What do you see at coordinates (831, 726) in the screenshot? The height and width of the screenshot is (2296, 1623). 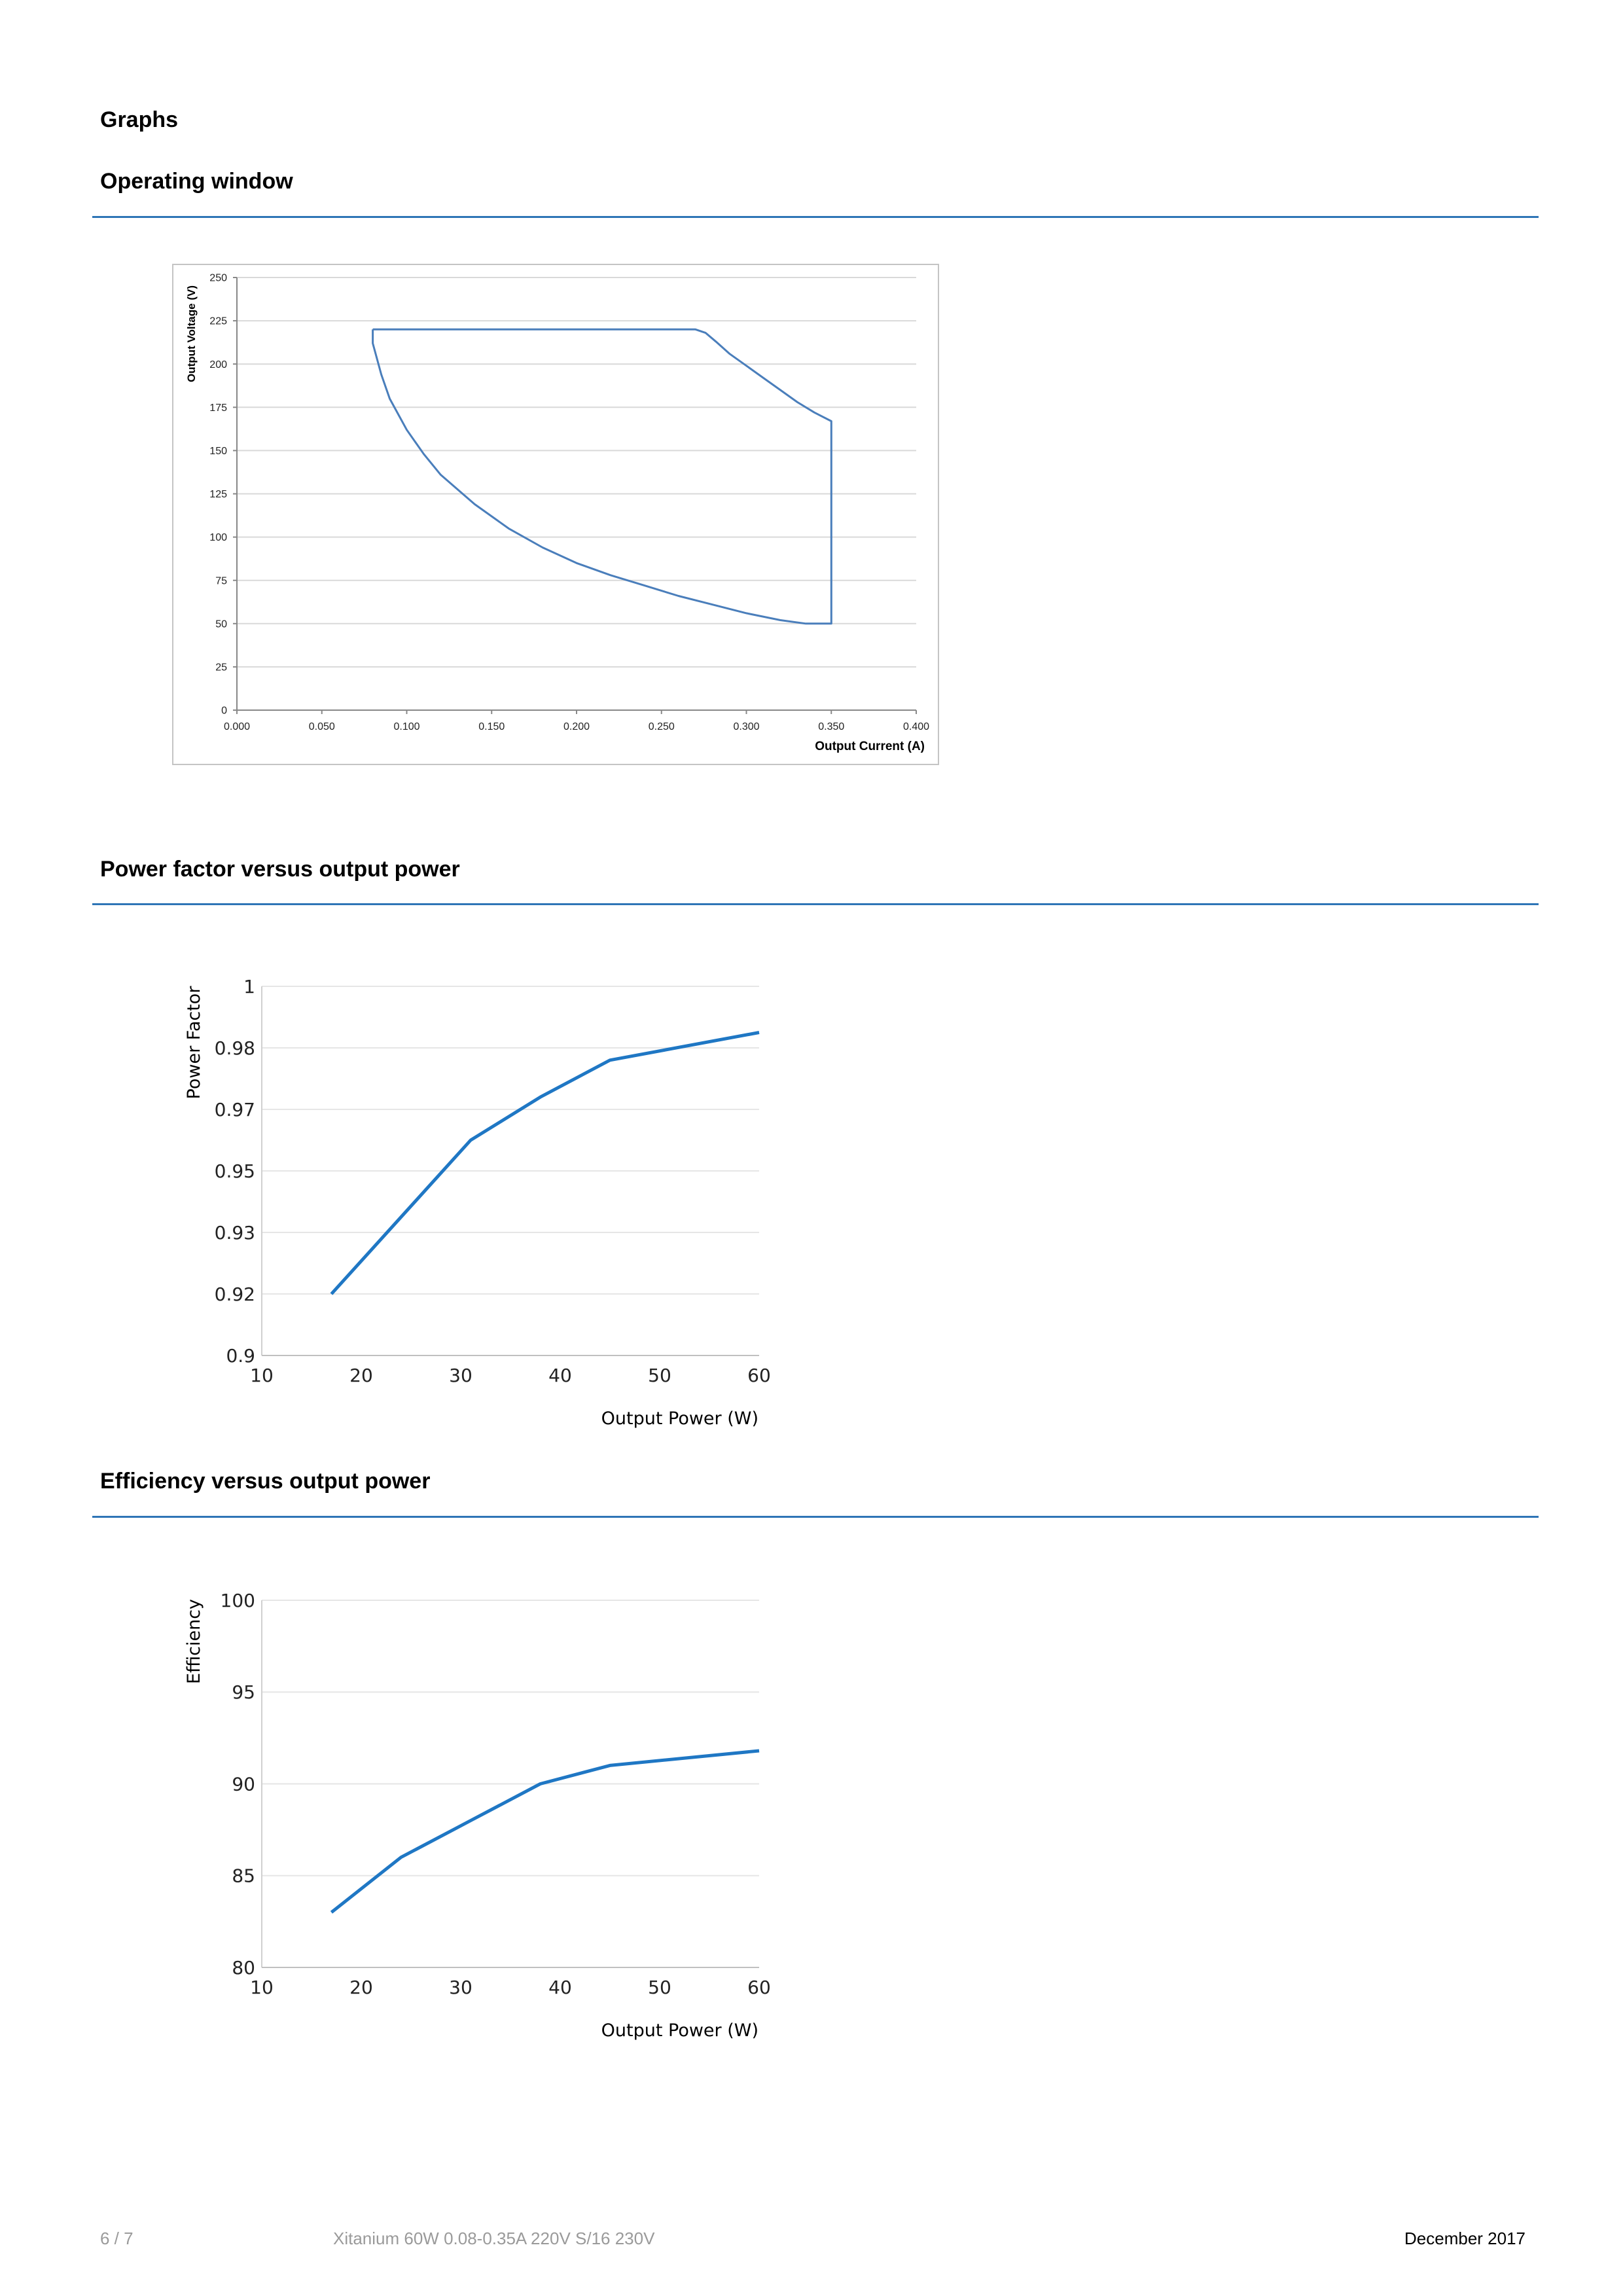 I see `x-tick-label: 0.350` at bounding box center [831, 726].